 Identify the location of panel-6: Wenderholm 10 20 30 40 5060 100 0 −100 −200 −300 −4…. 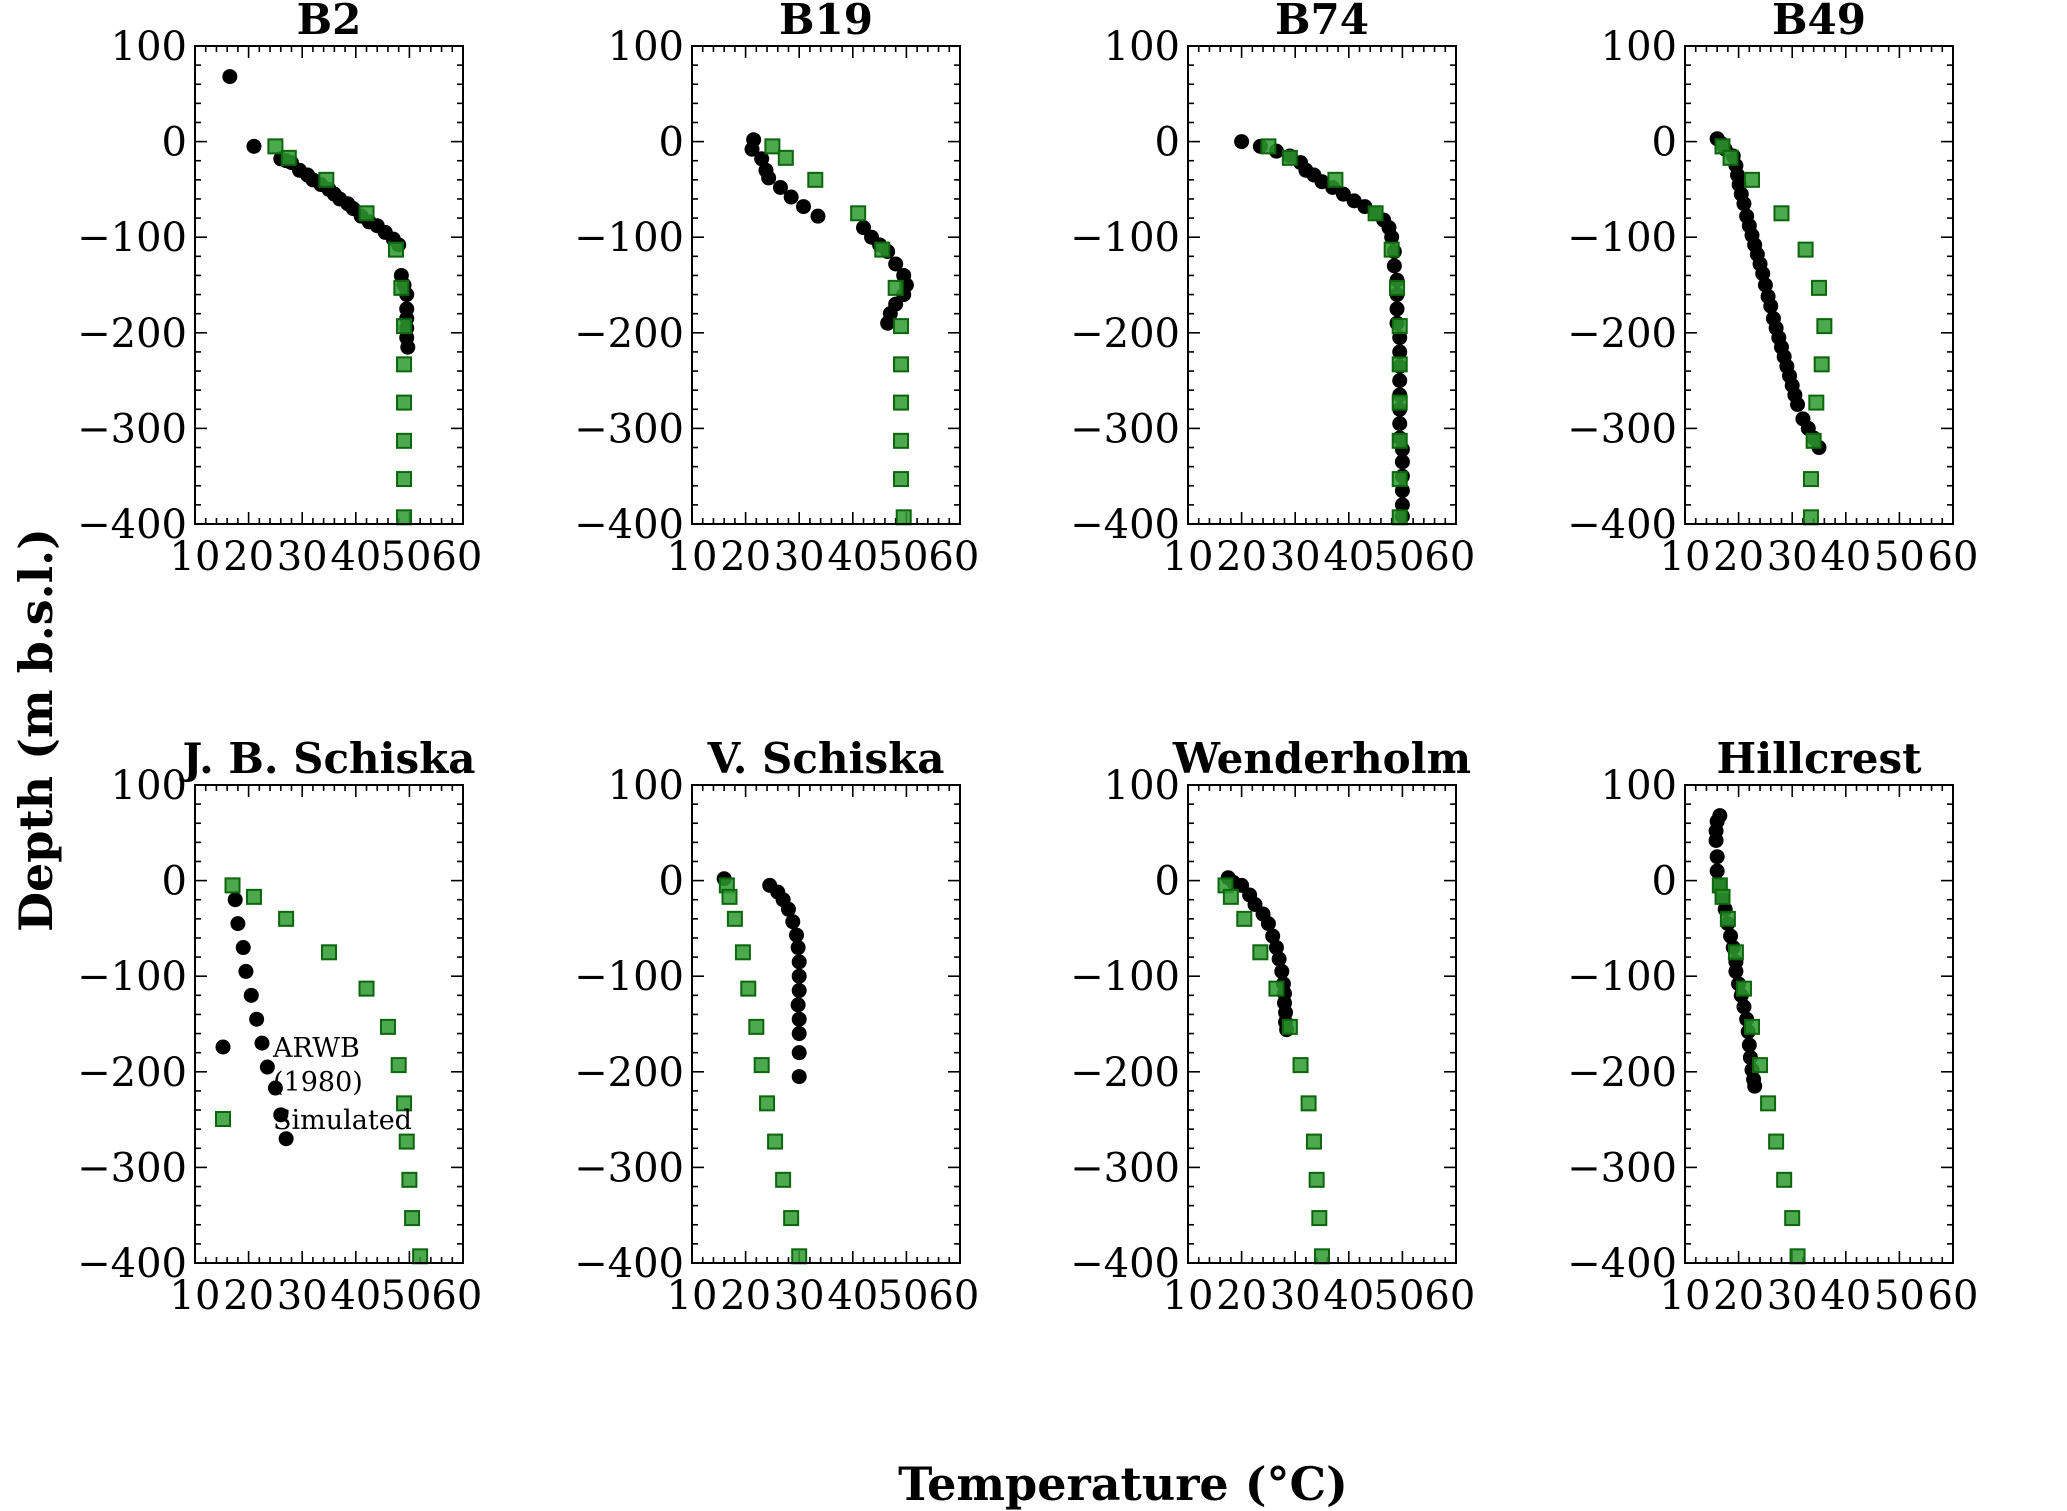
(1272, 1026).